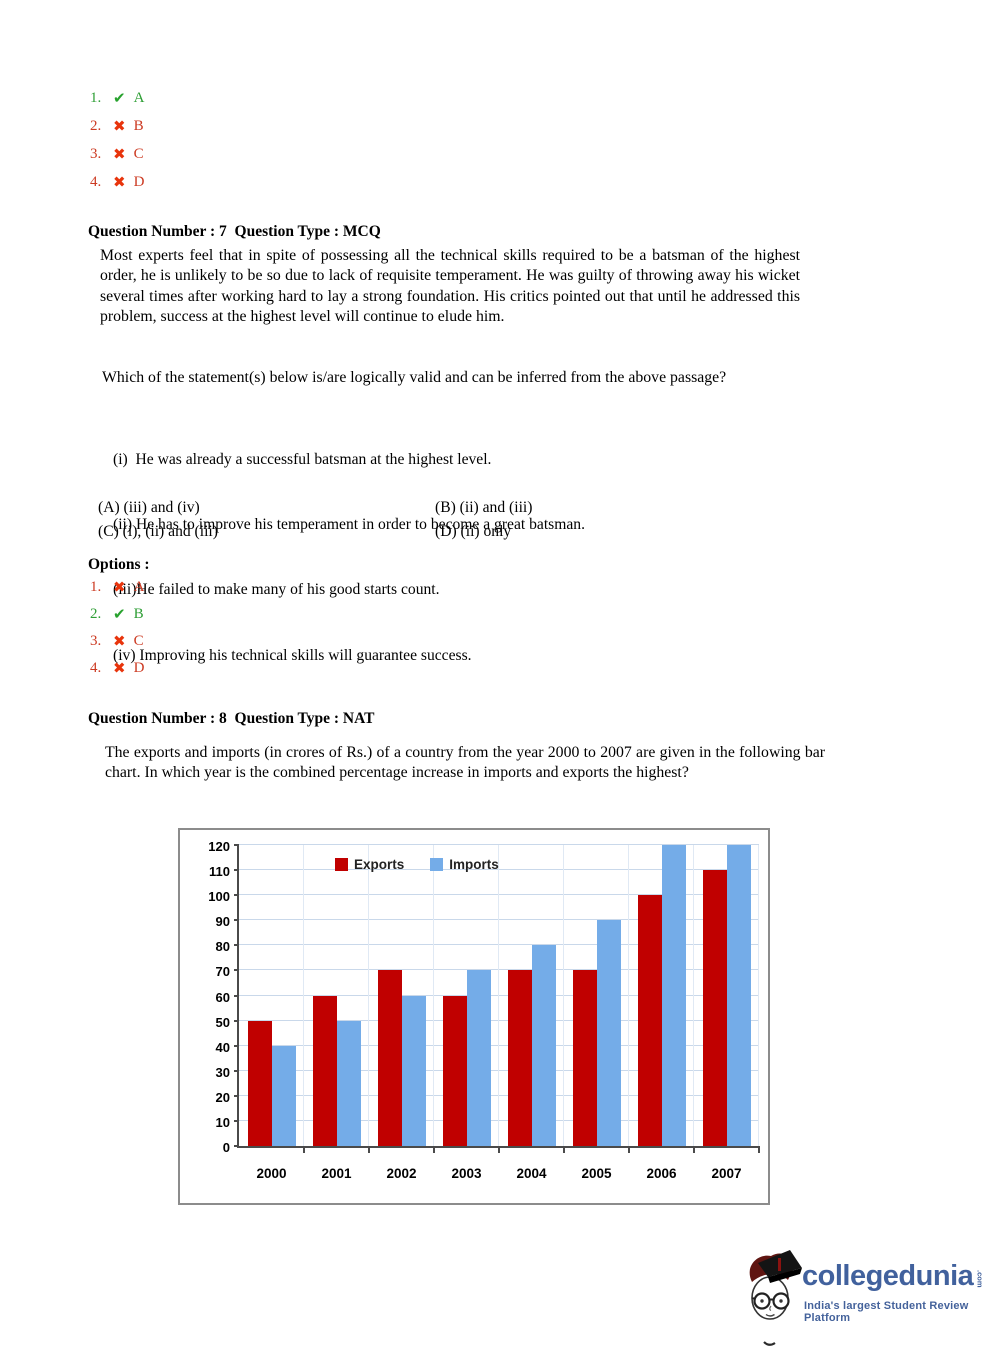 The width and height of the screenshot is (1001, 1356). Describe the element at coordinates (222, 947) in the screenshot. I see `y-tick-label: 80` at that location.